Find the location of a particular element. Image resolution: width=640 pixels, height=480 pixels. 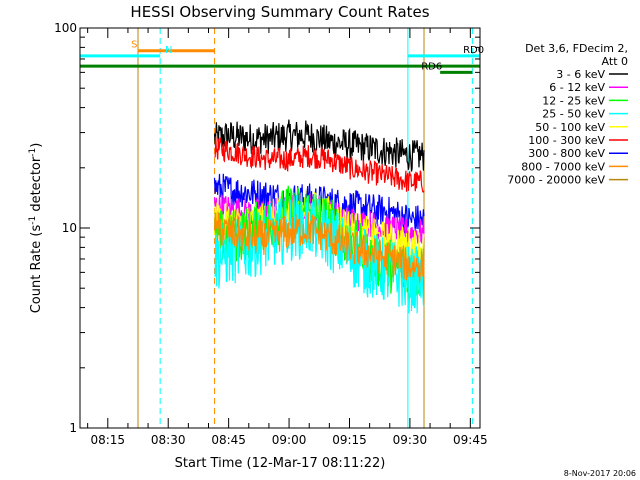

legend-label: 3 - 6 keV is located at coordinates (580, 74).